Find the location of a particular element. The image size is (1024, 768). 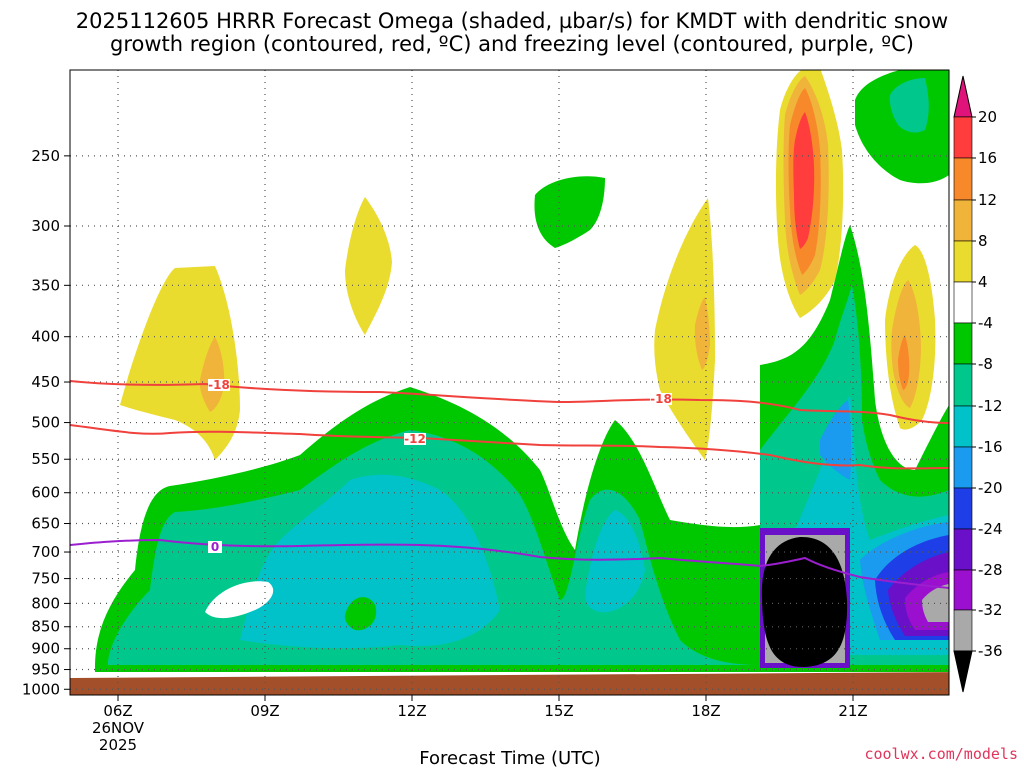

y-tick-label: 450 is located at coordinates (45, 382).